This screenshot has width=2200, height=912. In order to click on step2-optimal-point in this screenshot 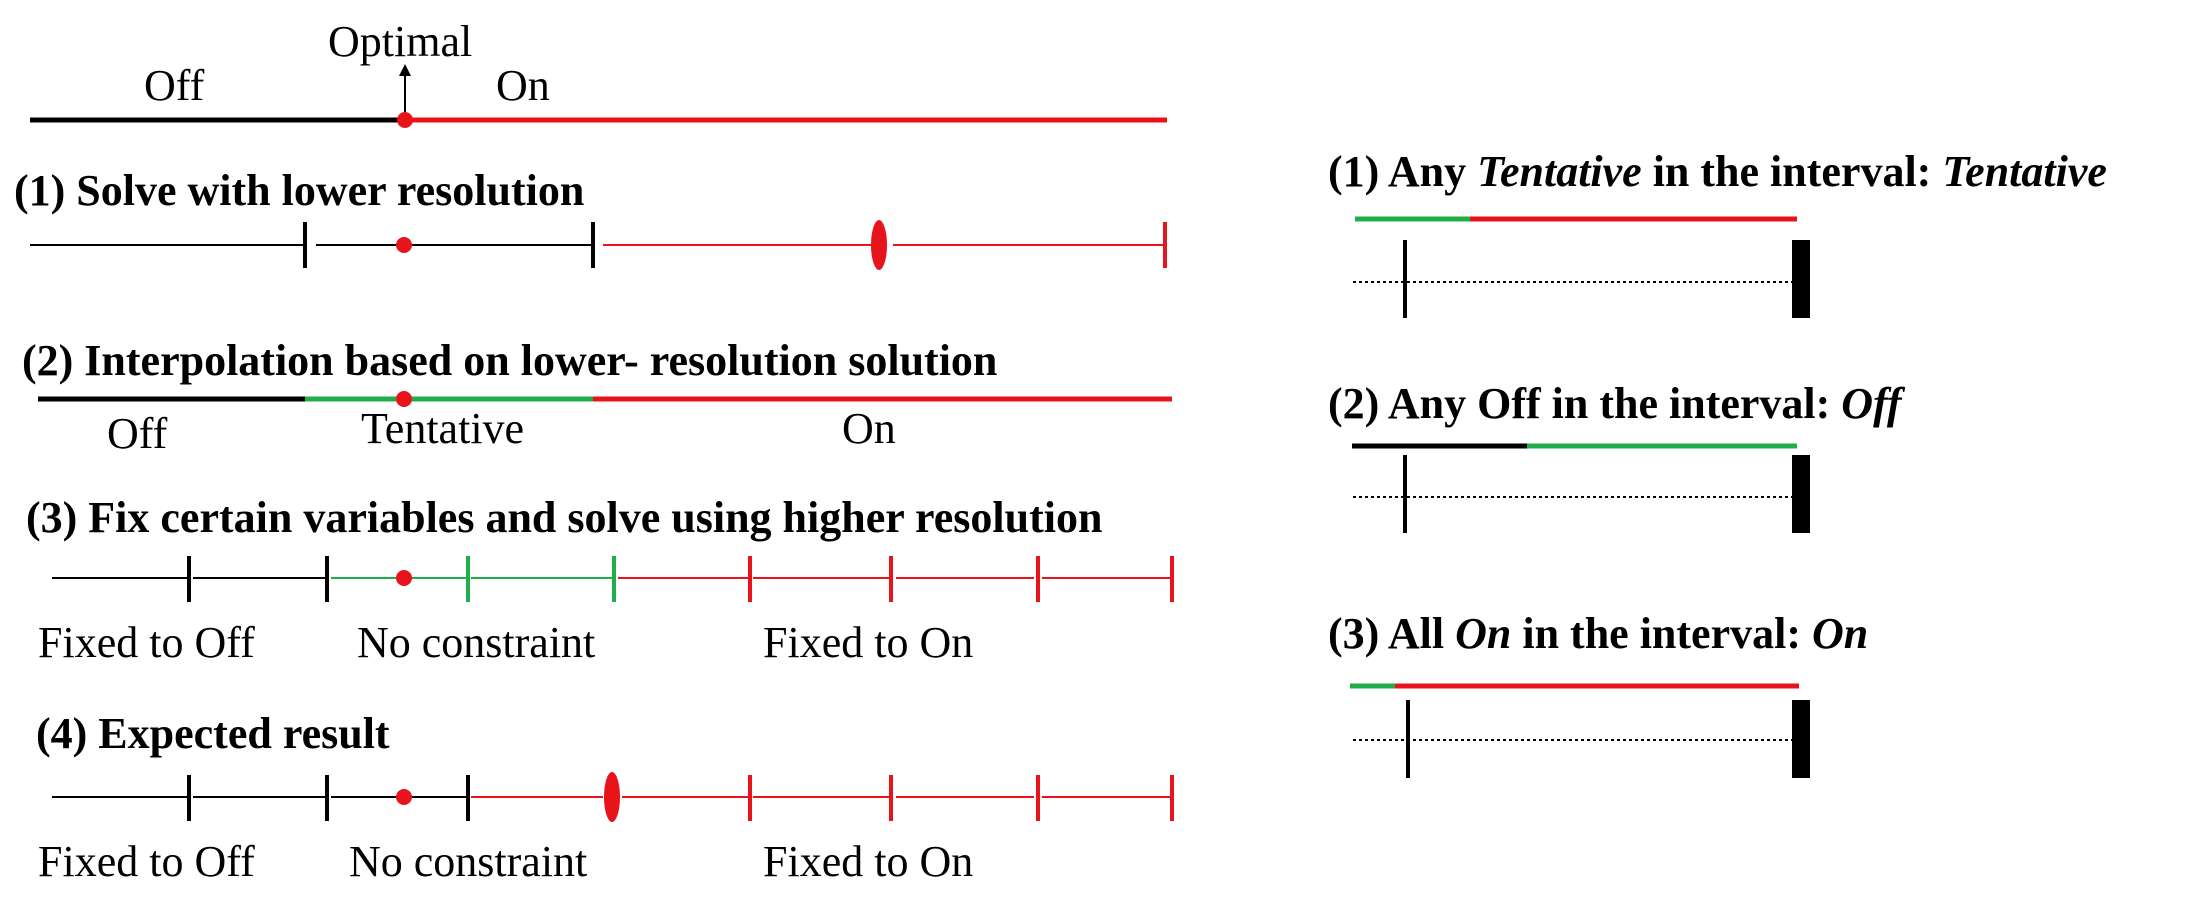, I will do `click(404, 399)`.